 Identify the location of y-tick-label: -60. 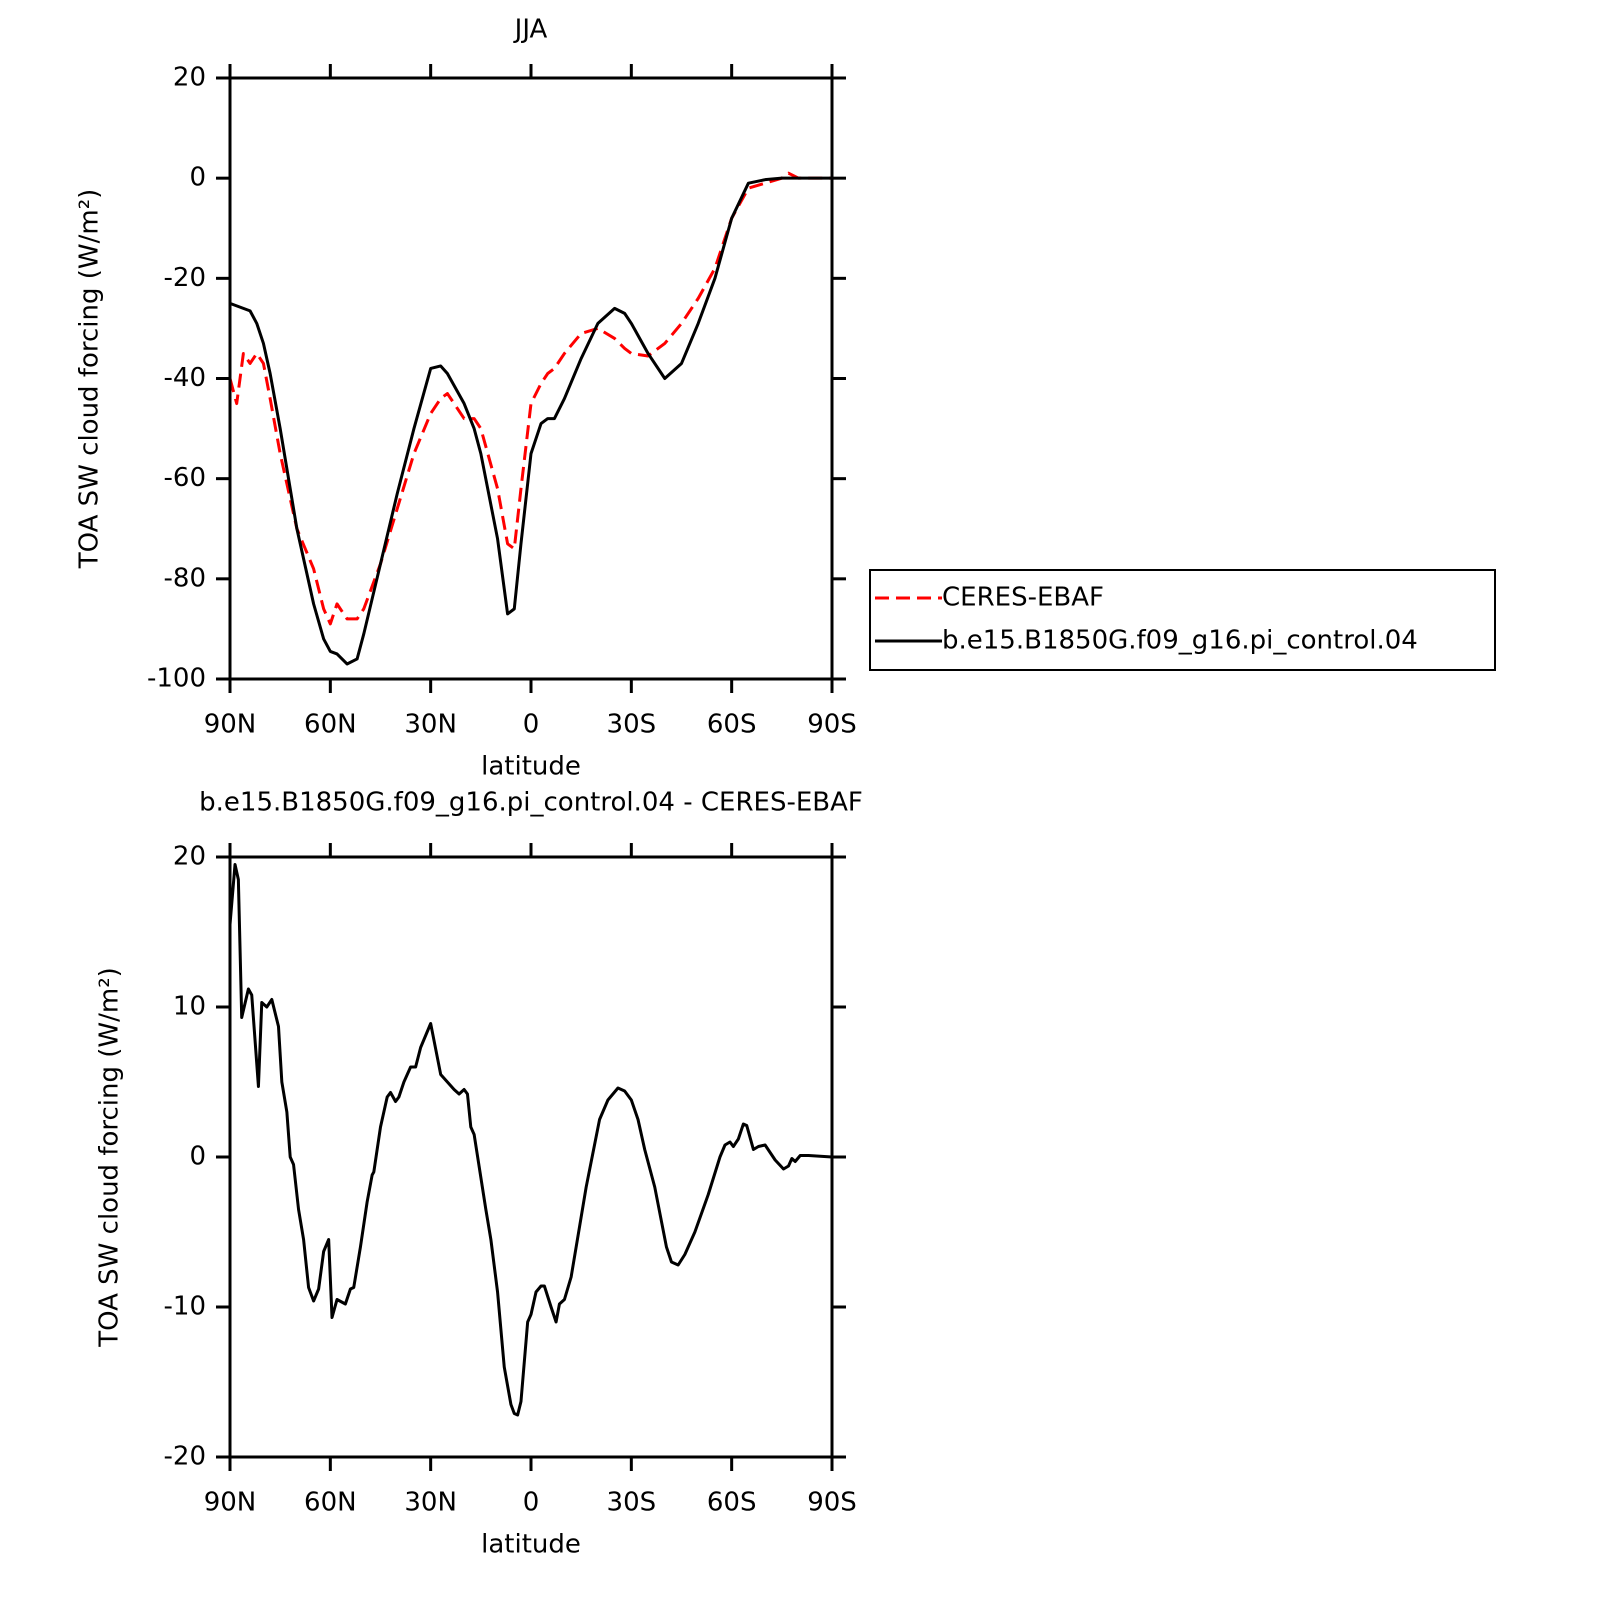
(185, 478).